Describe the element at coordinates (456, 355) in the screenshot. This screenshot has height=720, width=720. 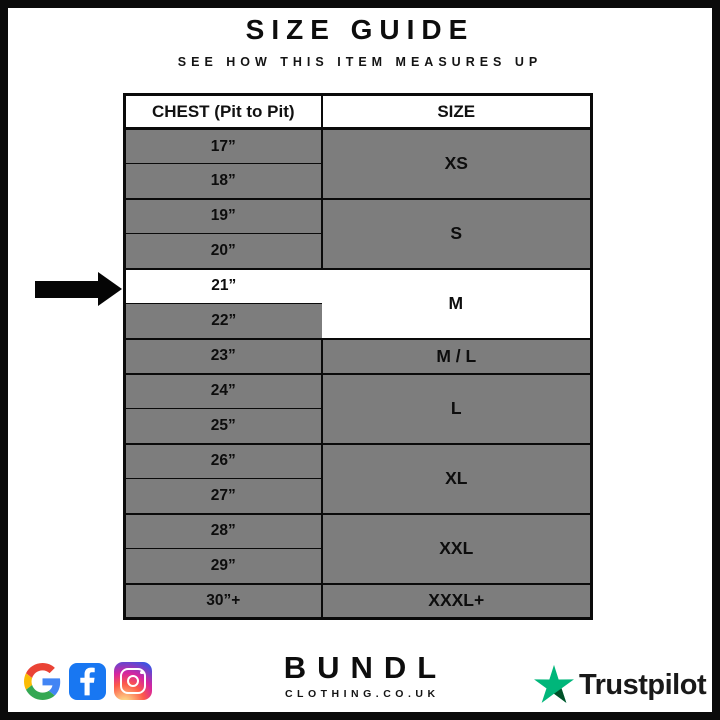
I see `size-cell-m-l: M / L` at that location.